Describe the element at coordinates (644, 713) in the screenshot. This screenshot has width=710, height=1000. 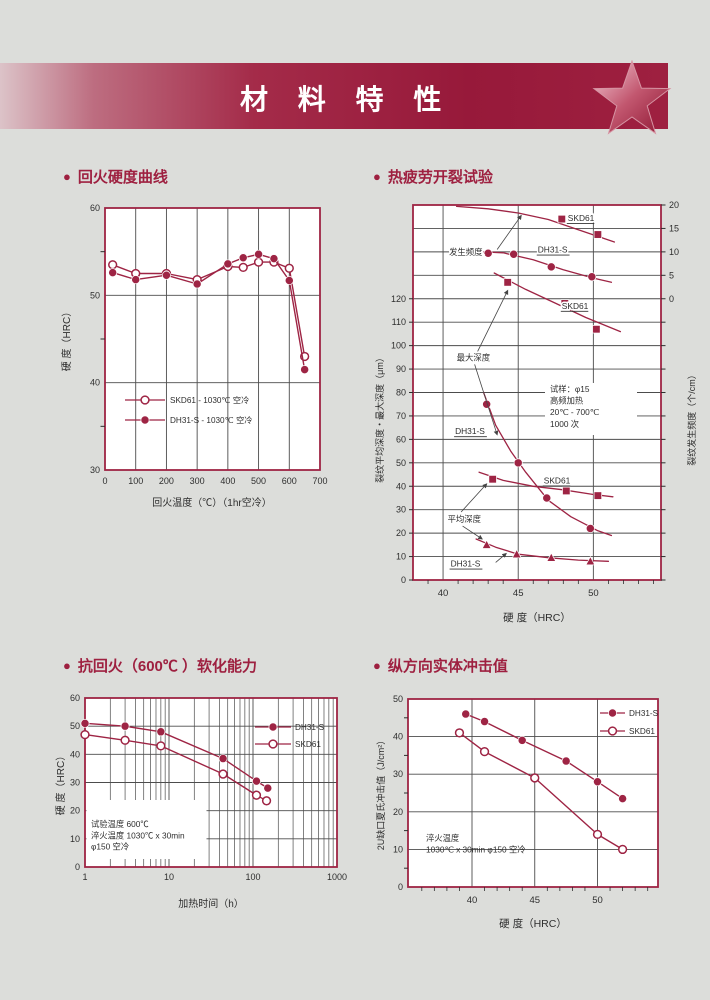
I see `legend-label: DH31-S` at that location.